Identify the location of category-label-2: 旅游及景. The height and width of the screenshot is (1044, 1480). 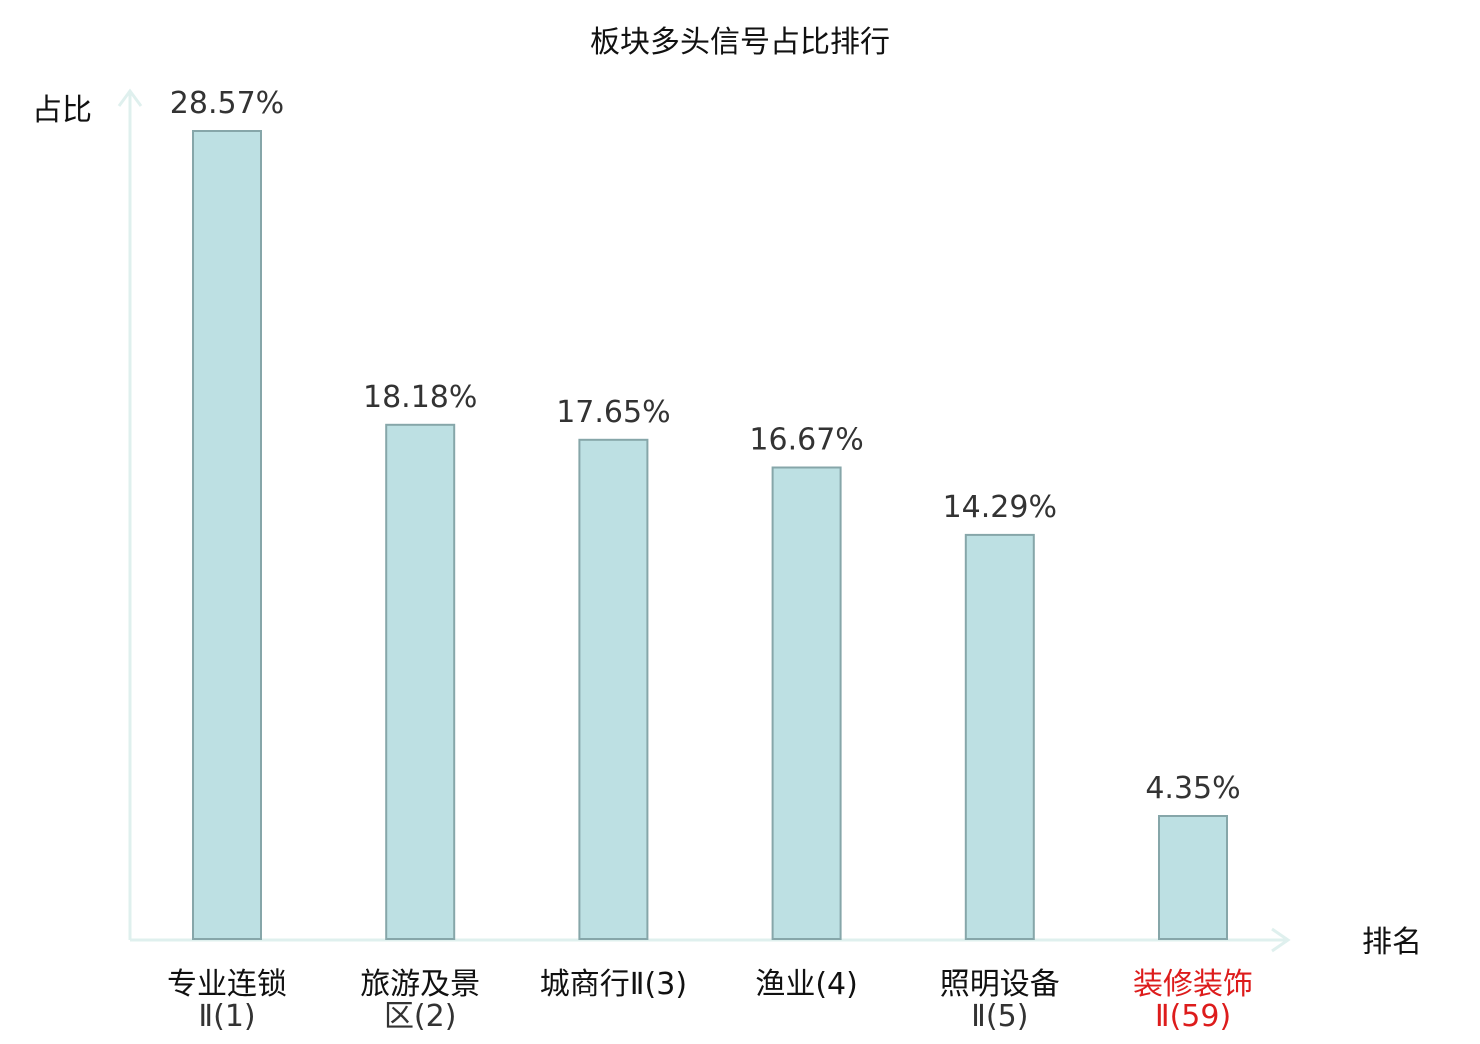
(420, 984).